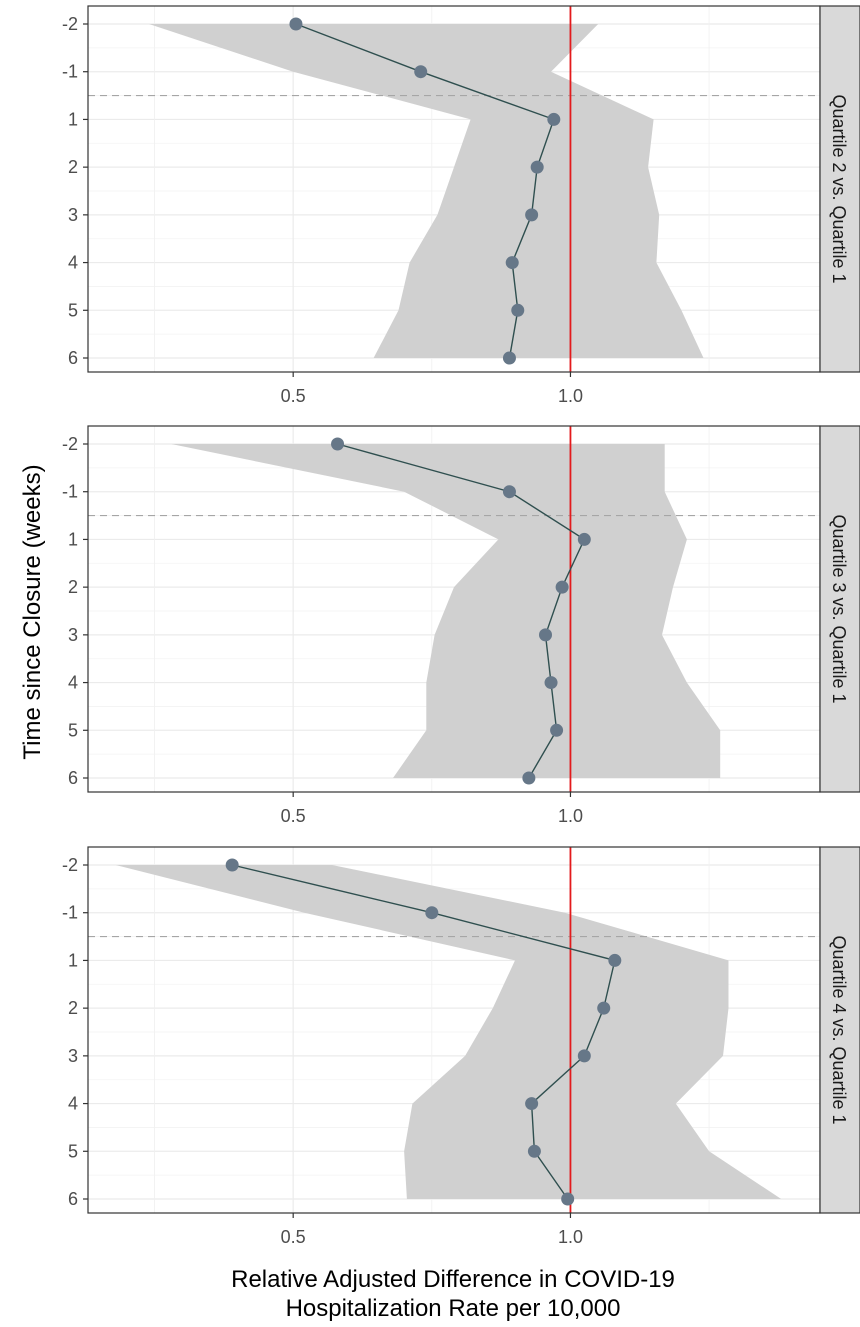 The width and height of the screenshot is (860, 1327). I want to click on facet-strip-label: Quartile 3 vs. Quartile 1, so click(839, 608).